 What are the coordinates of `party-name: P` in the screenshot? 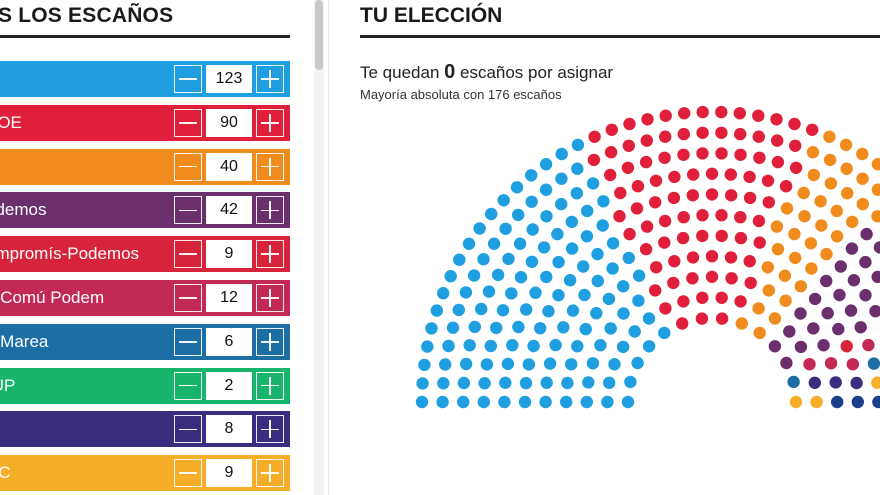 It's located at (87, 79).